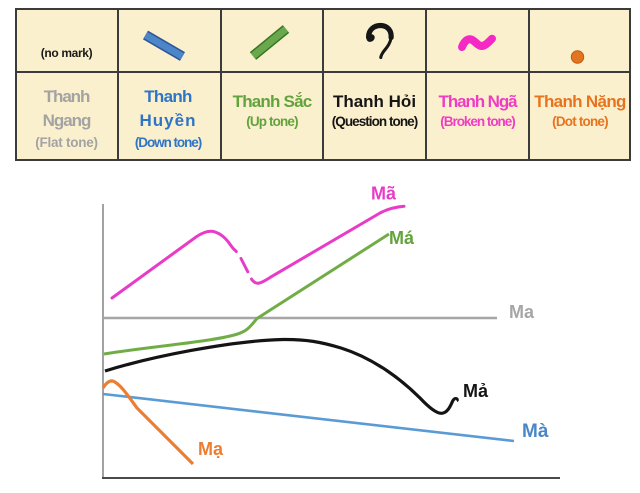 Image resolution: width=640 pixels, height=493 pixels. I want to click on svg-text: Mã, so click(384, 194).